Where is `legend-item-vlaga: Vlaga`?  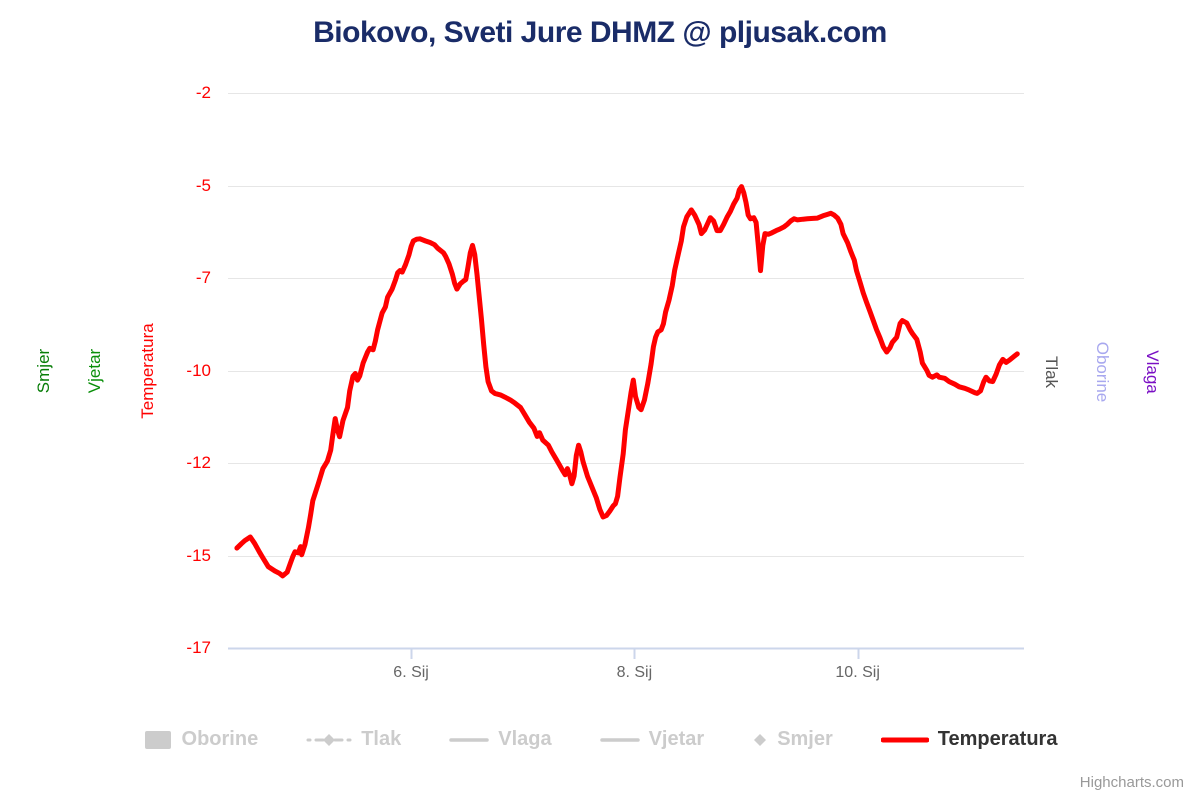
legend-item-vlaga: Vlaga is located at coordinates (500, 739).